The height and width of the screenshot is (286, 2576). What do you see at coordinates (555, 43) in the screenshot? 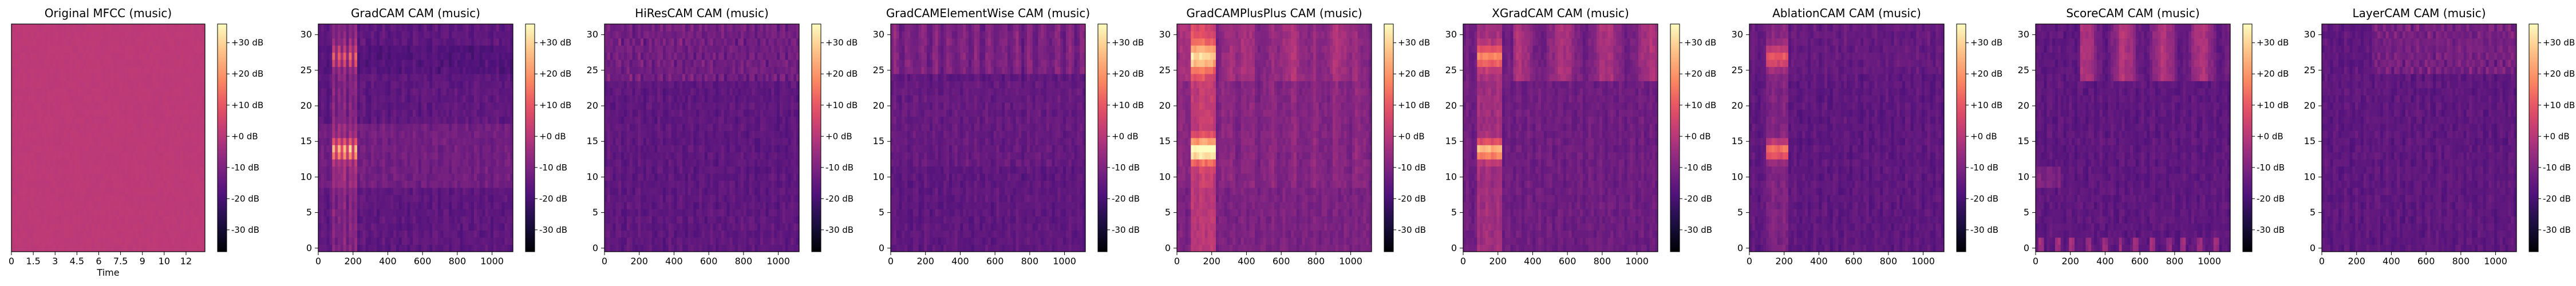
I see `colorbar-tick-label: +30 dB` at bounding box center [555, 43].